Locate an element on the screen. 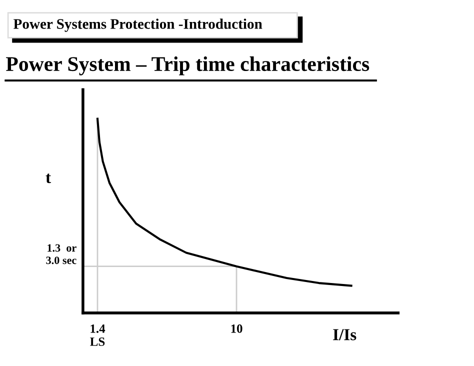 This screenshot has width=474, height=366. chart-subtitle: Power Systems Protection -Introduction is located at coordinates (138, 25).